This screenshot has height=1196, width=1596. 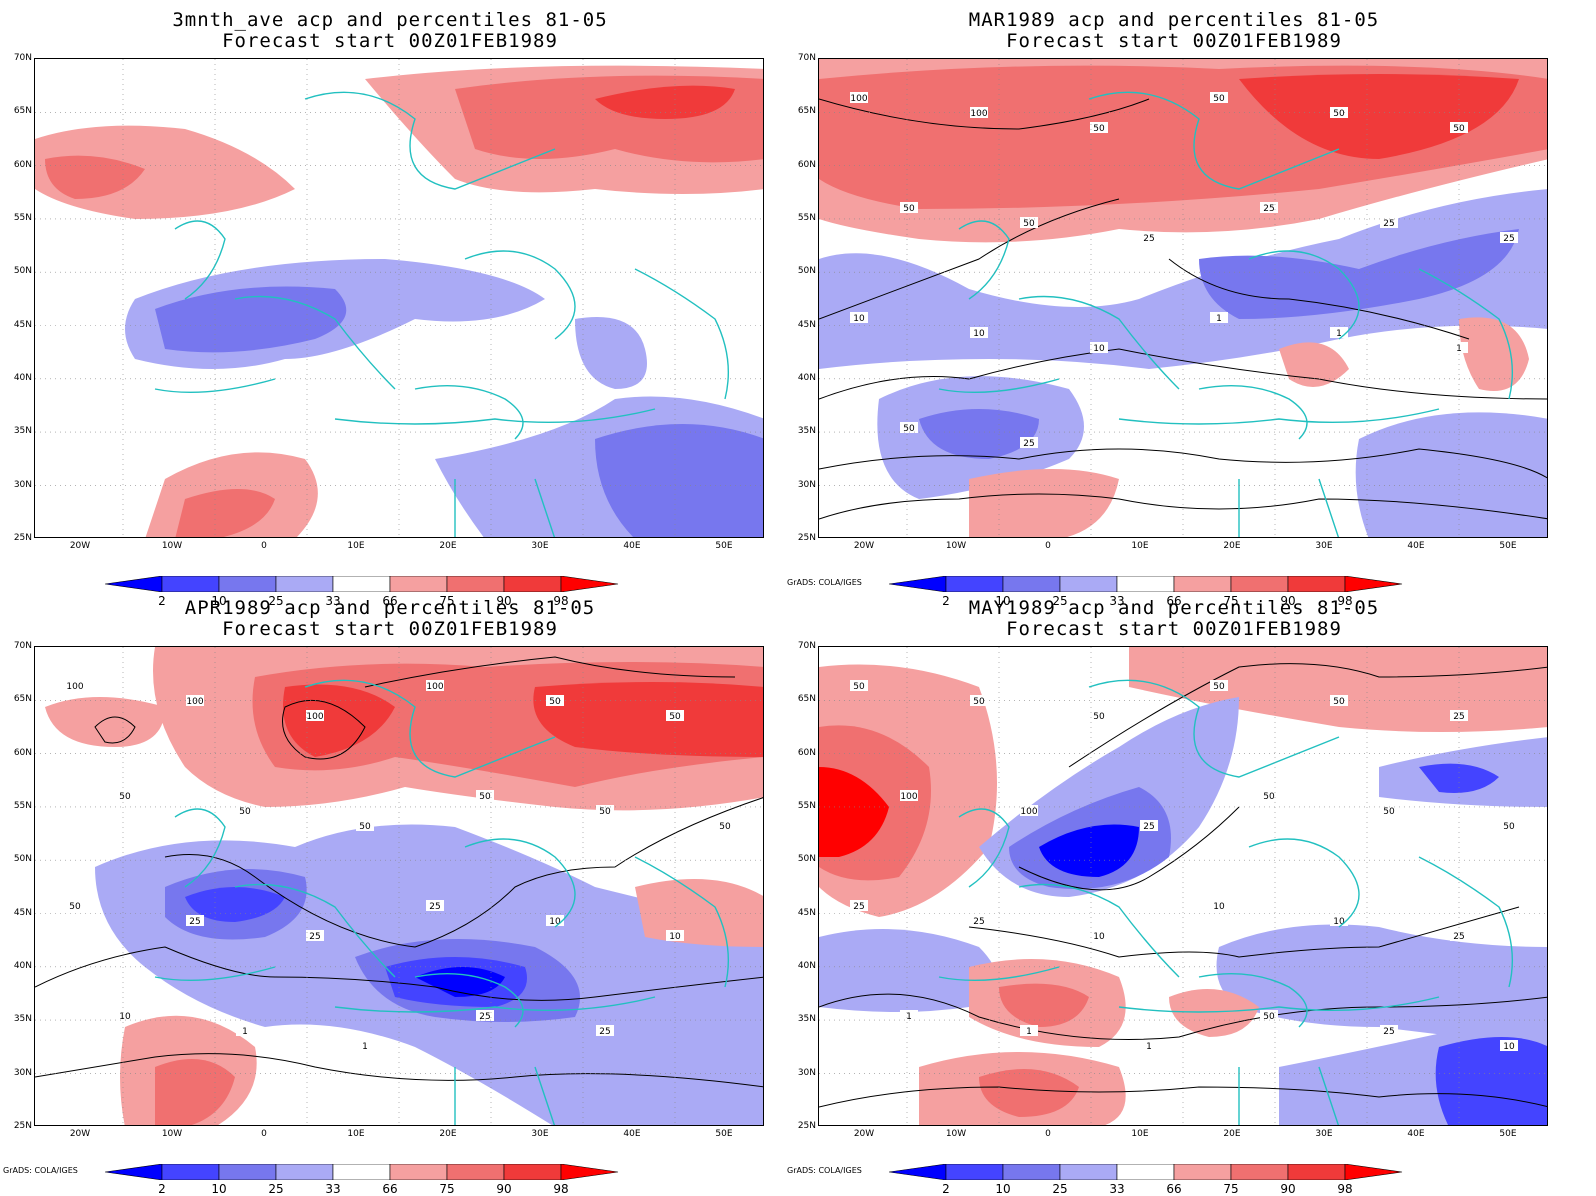 What do you see at coordinates (724, 1134) in the screenshot?
I see `lon-label: 50E` at bounding box center [724, 1134].